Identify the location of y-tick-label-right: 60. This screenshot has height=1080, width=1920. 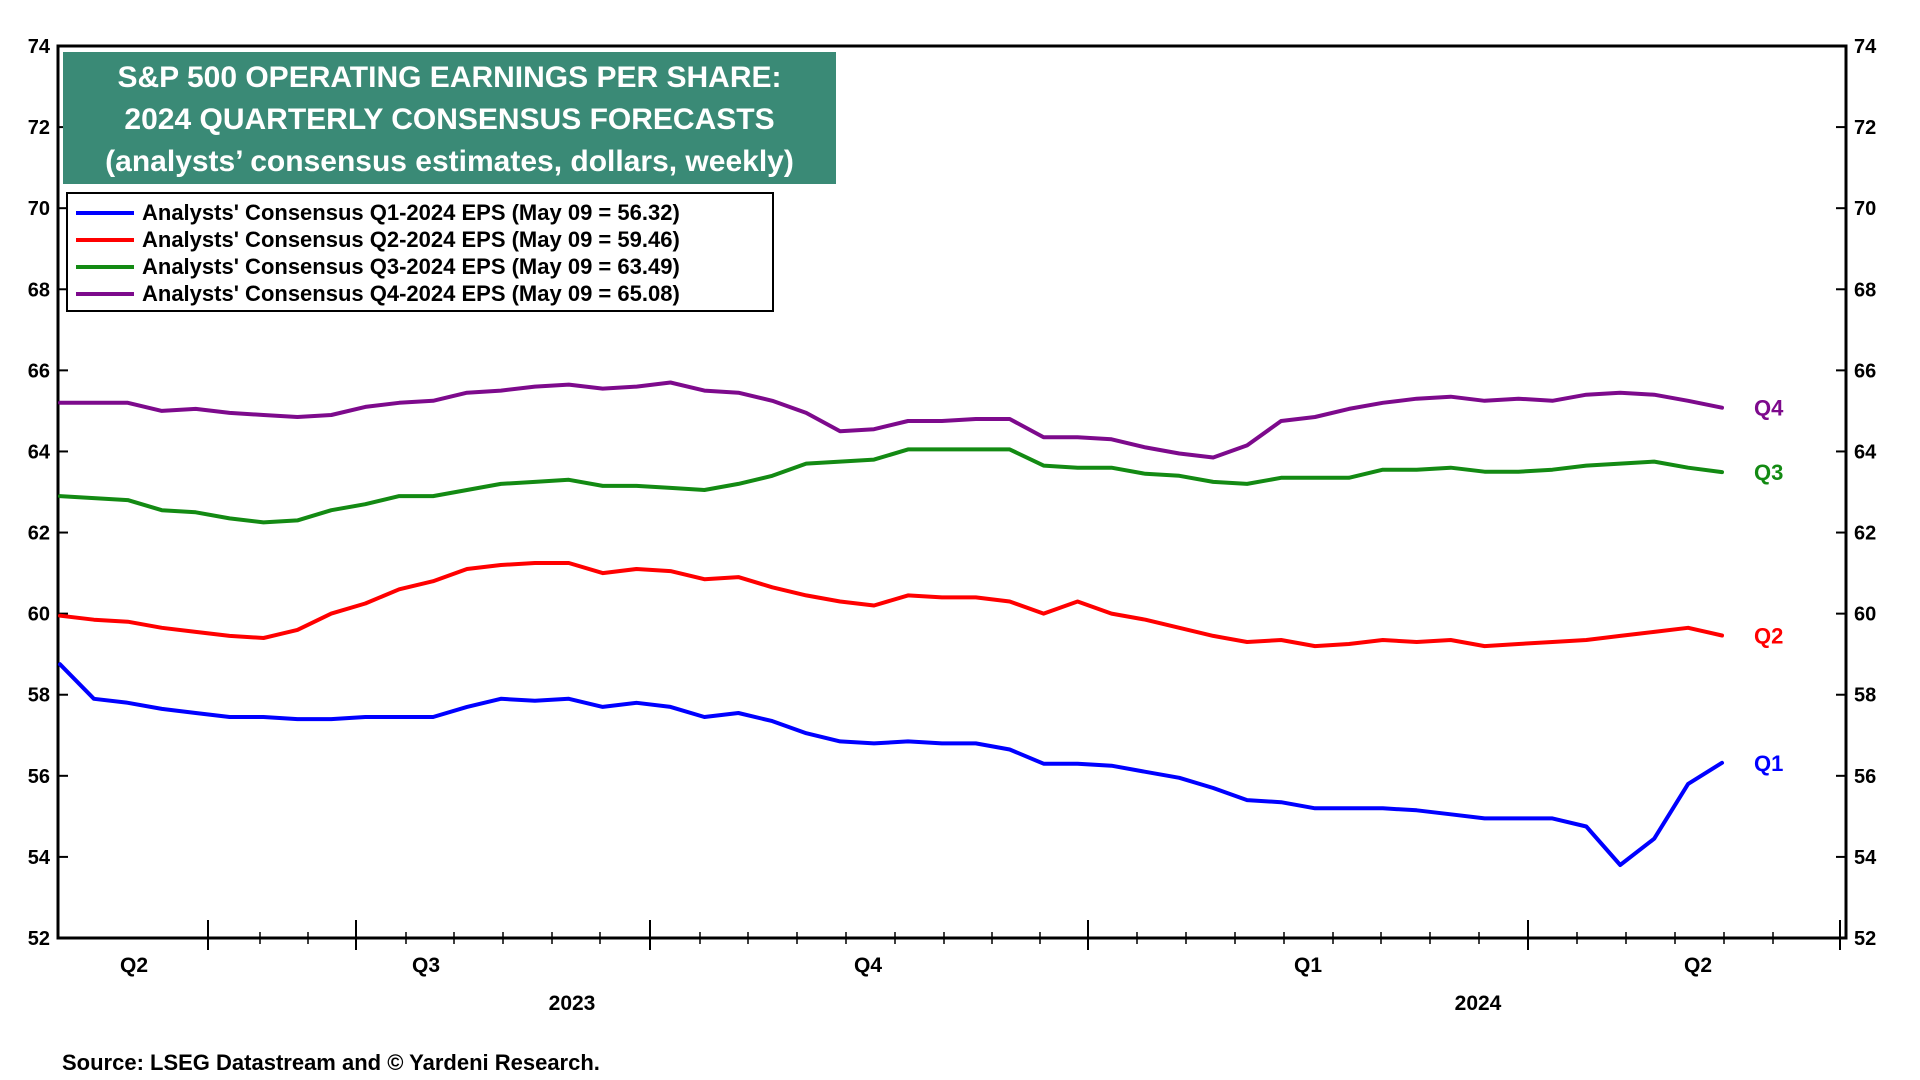
(1865, 615).